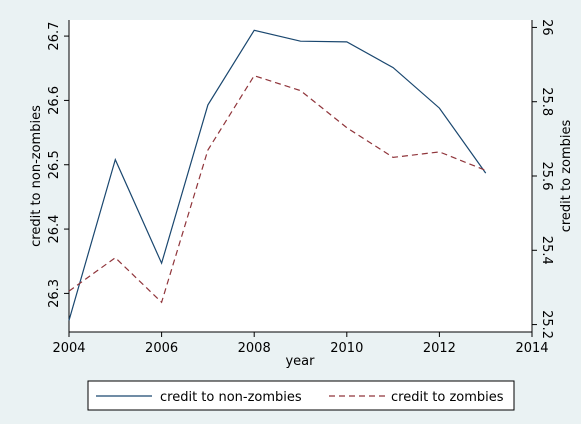  I want to click on y-right-tick-label: 25.2, so click(546, 324).